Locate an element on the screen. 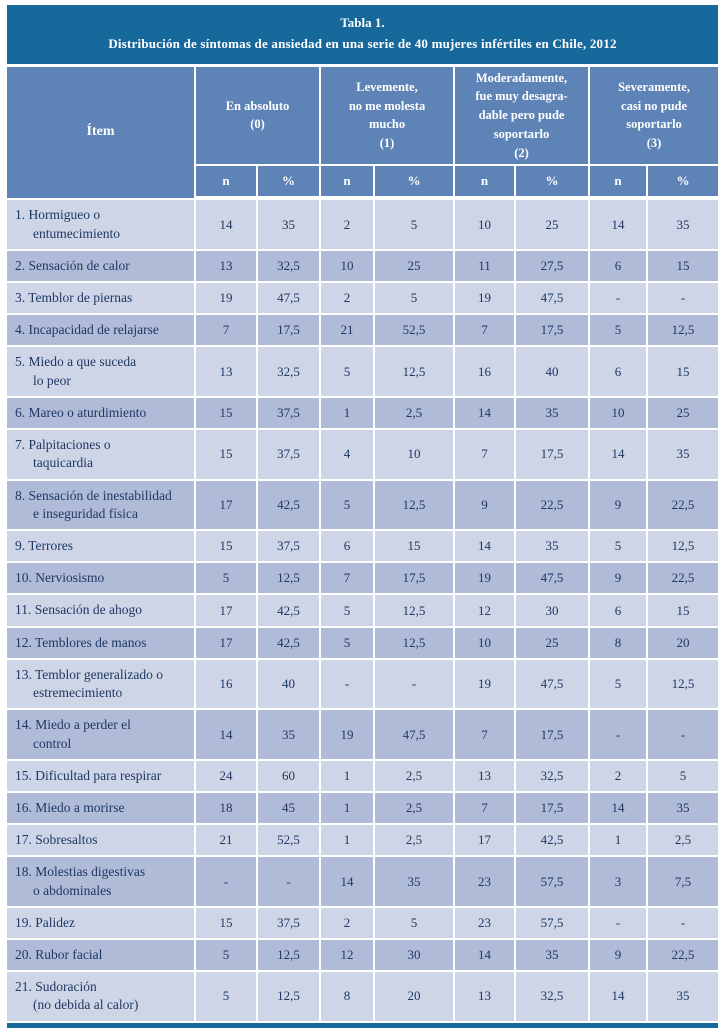  group-label-line: dable pero pude is located at coordinates (521, 115).